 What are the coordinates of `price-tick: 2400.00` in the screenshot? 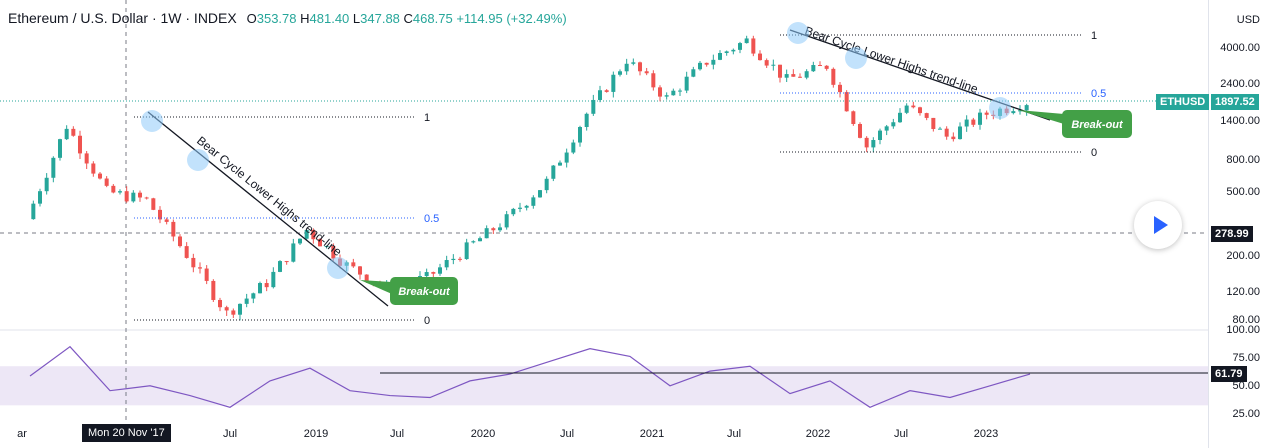 It's located at (1240, 84).